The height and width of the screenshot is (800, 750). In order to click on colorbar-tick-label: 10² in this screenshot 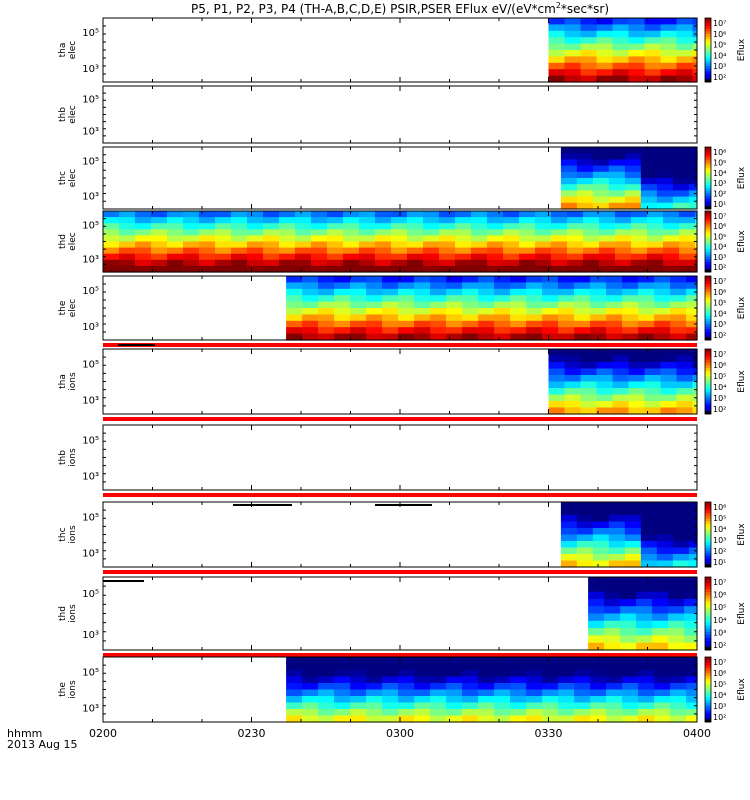, I will do `click(719, 717)`.